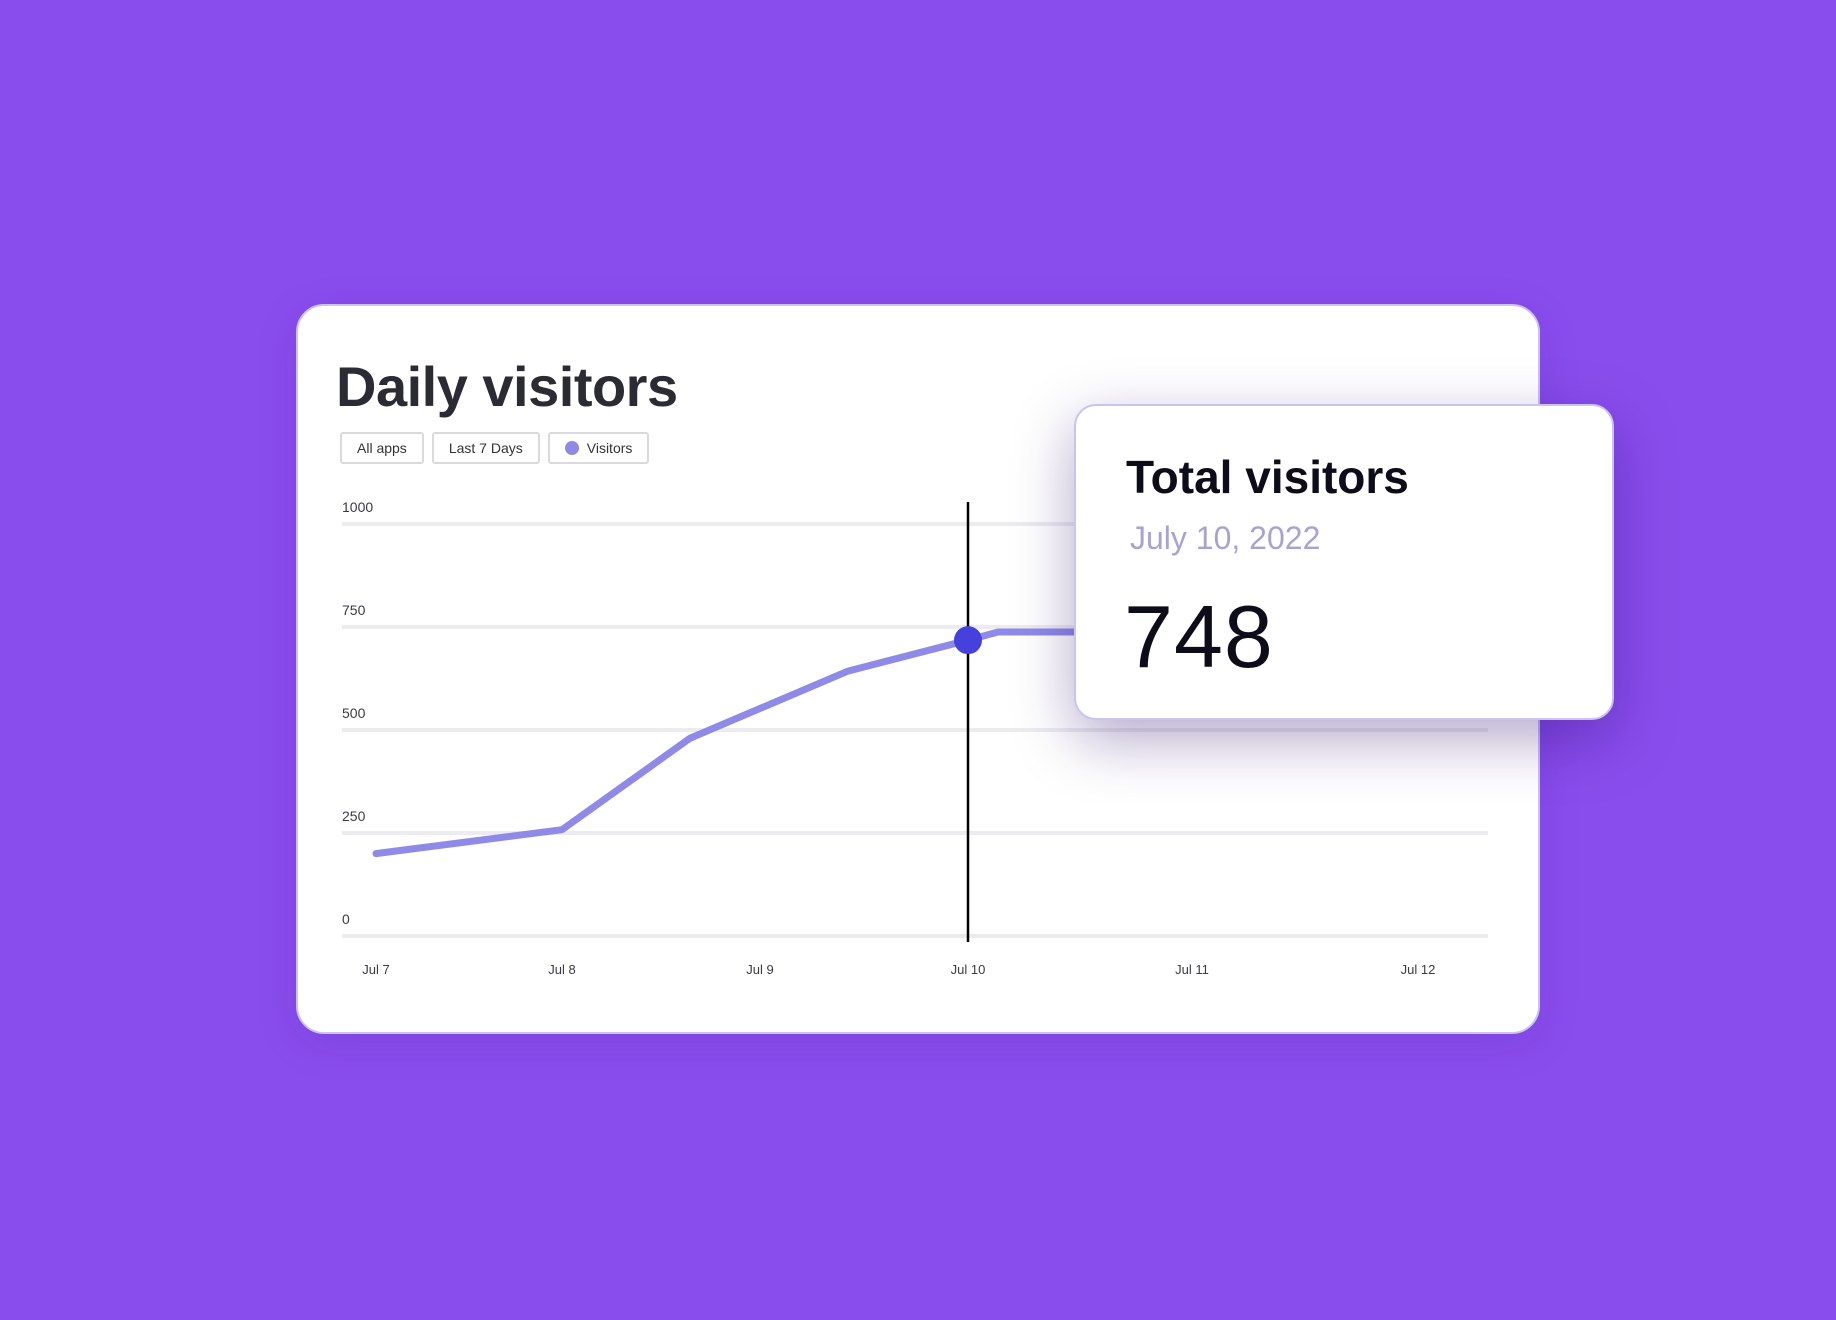  What do you see at coordinates (346, 919) in the screenshot?
I see `y-tick-label: 0` at bounding box center [346, 919].